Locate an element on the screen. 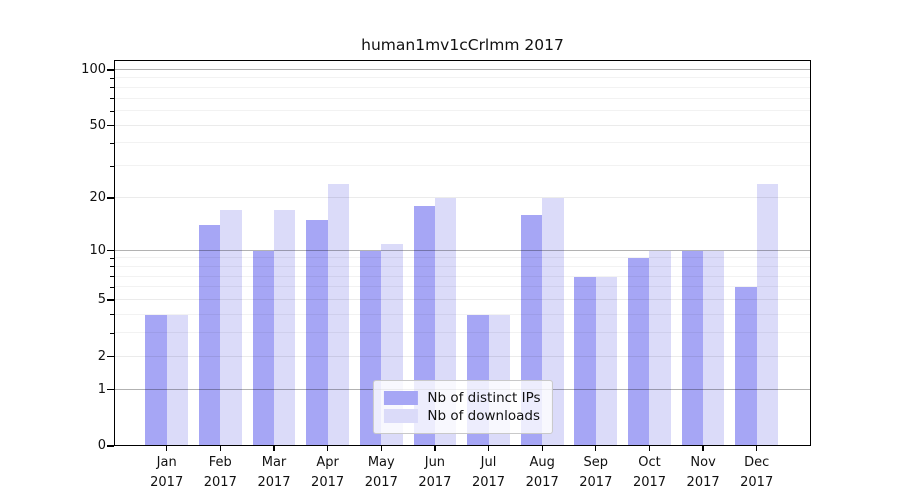 This screenshot has height=500, width=900. x-tick-label-mar: Mar 2017 is located at coordinates (274, 472).